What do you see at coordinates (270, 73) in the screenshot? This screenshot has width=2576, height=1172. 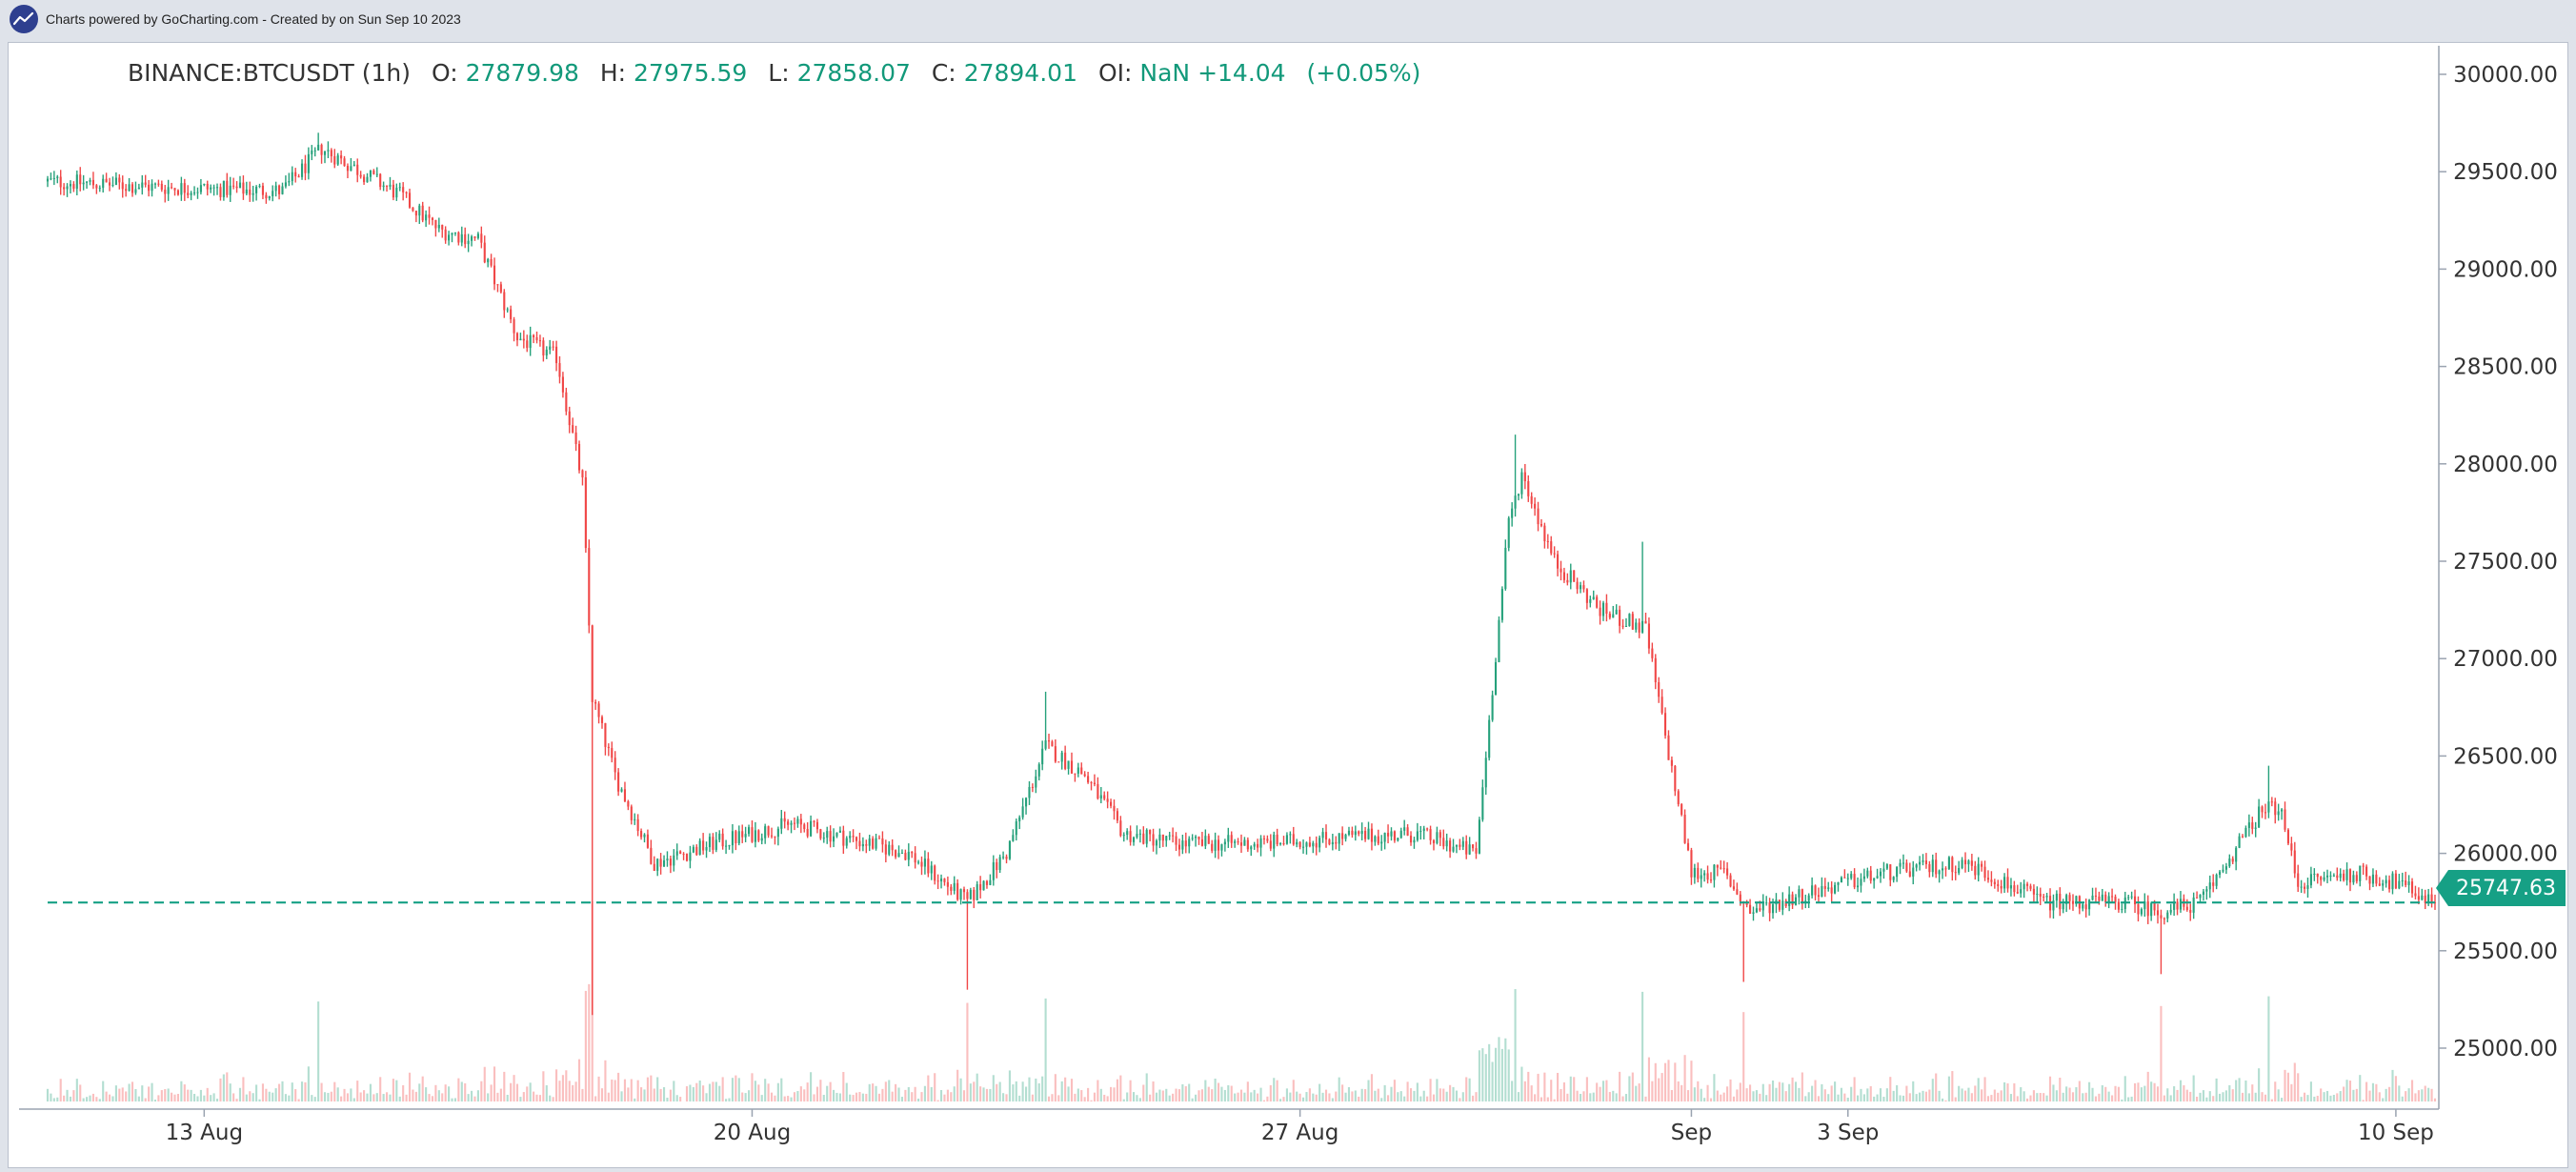 I see `symbol-label: BINANCE:BTCUSDT (1h)` at bounding box center [270, 73].